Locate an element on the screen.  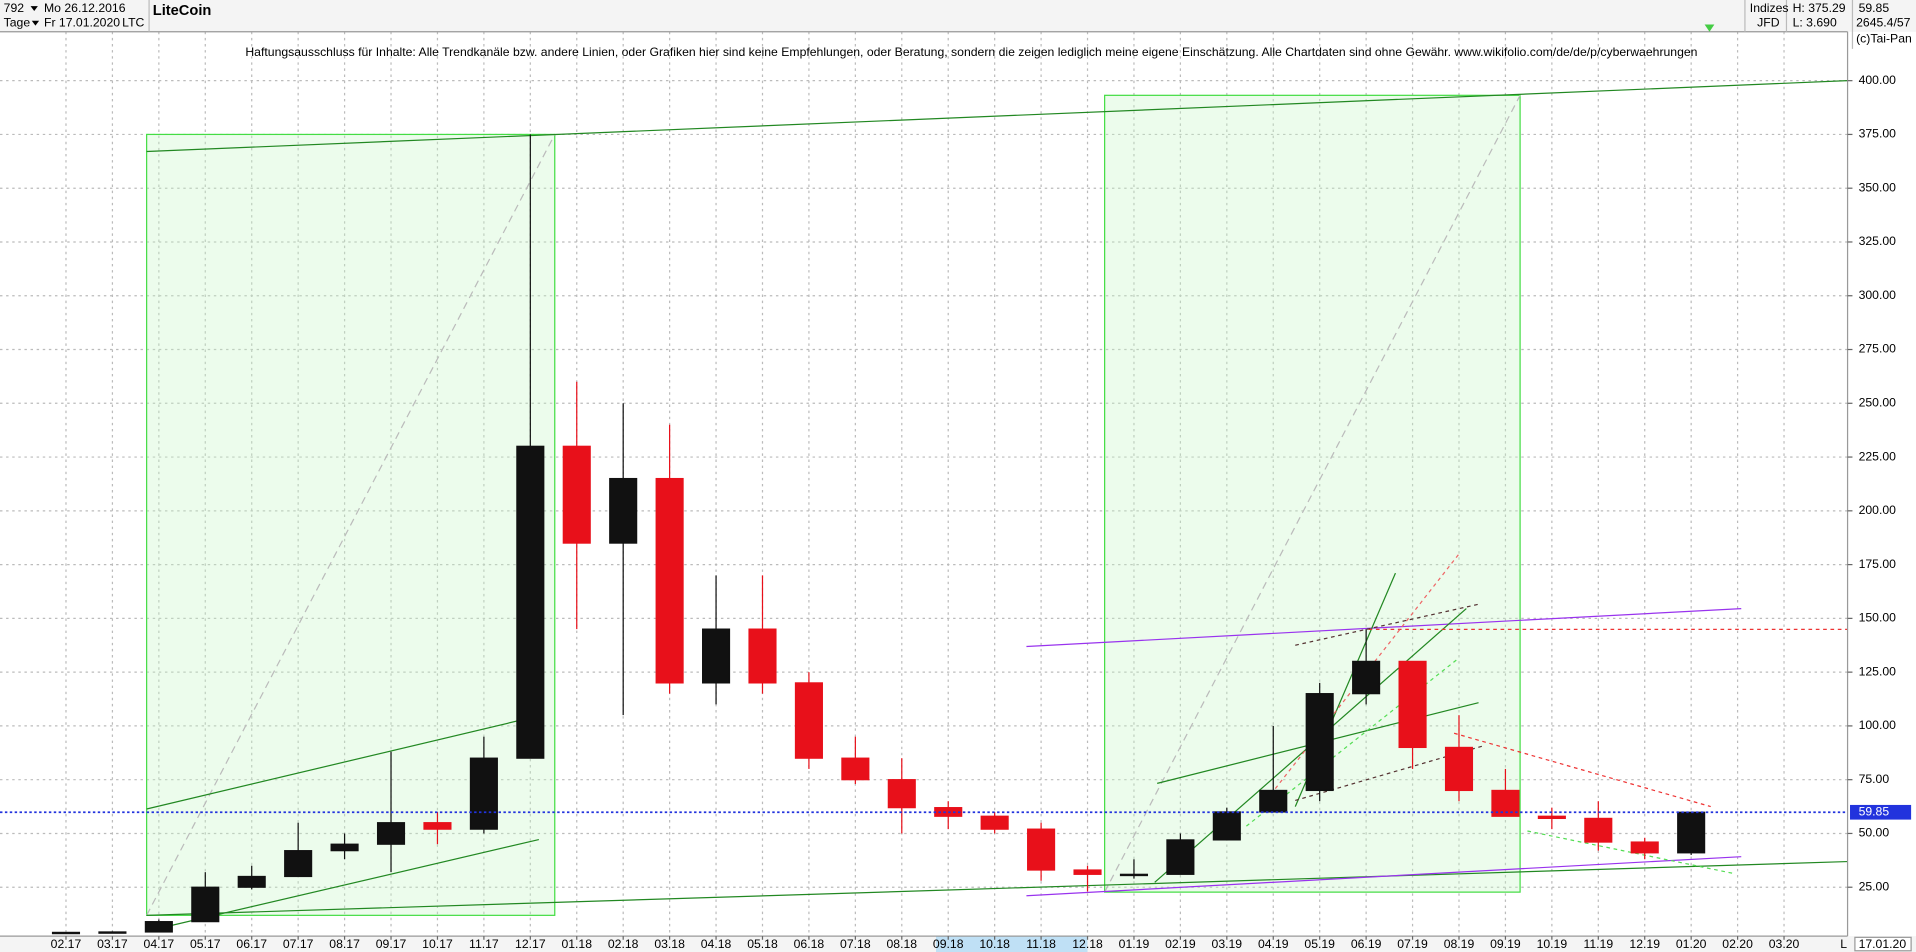
last-price-box is located at coordinates (1881, 812).